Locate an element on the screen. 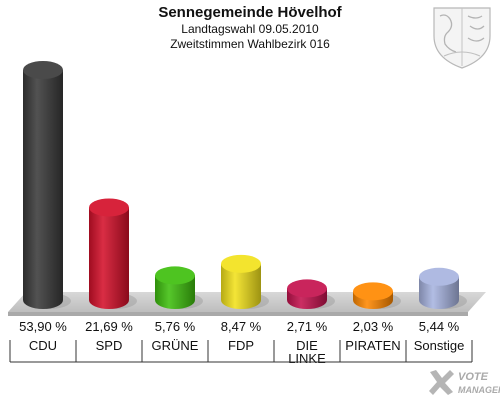 The image size is (500, 400). category-label: DIE is located at coordinates (307, 345).